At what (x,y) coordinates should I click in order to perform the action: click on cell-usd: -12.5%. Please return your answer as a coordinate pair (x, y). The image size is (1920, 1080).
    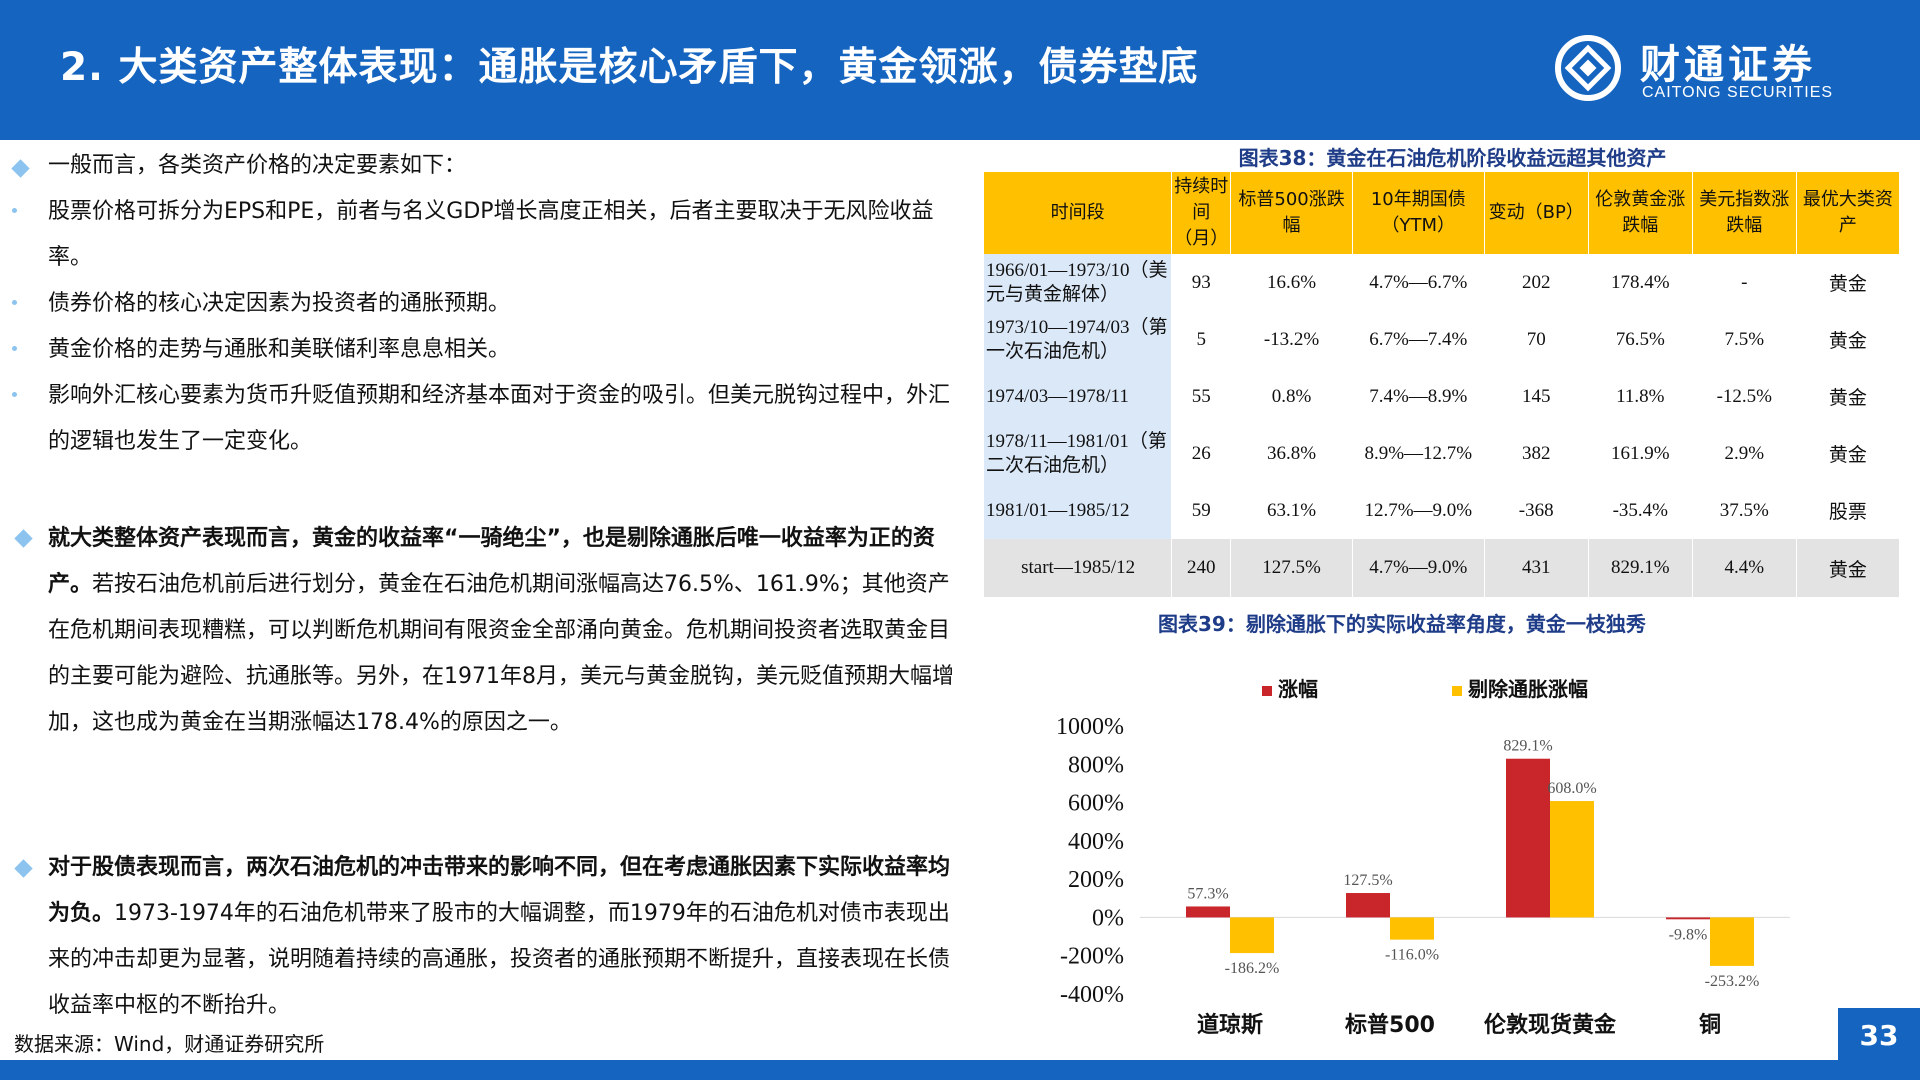
    Looking at the image, I should click on (1744, 396).